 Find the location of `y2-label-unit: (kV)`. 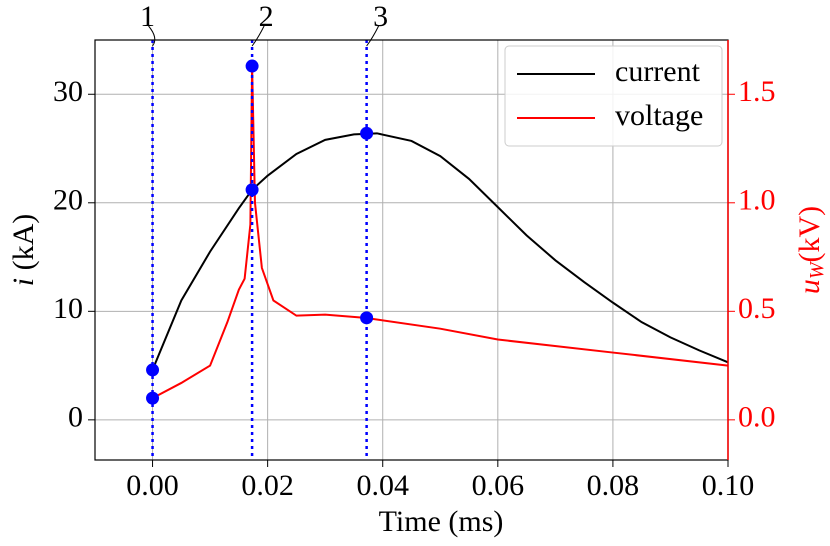

y2-label-unit: (kV) is located at coordinates (809, 234).